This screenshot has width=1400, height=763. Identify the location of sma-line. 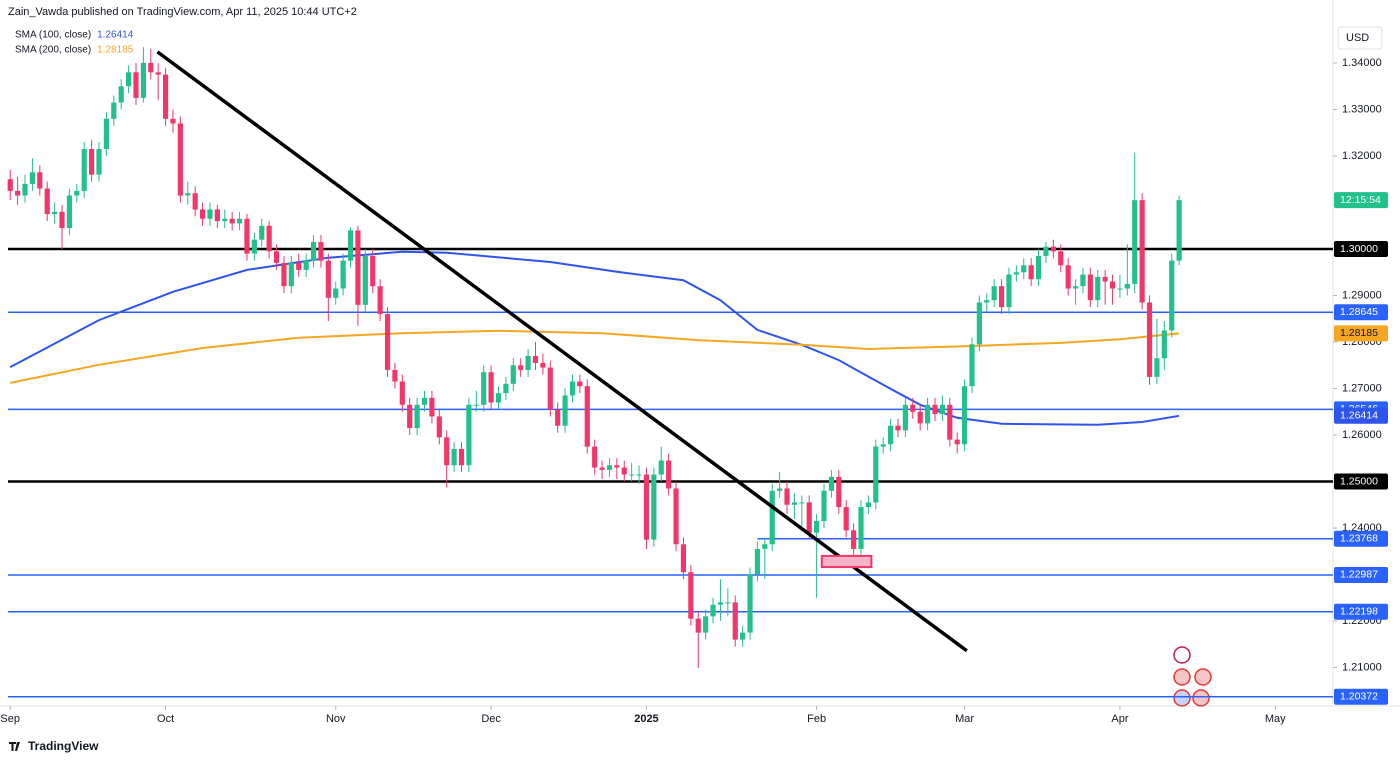
(595, 356).